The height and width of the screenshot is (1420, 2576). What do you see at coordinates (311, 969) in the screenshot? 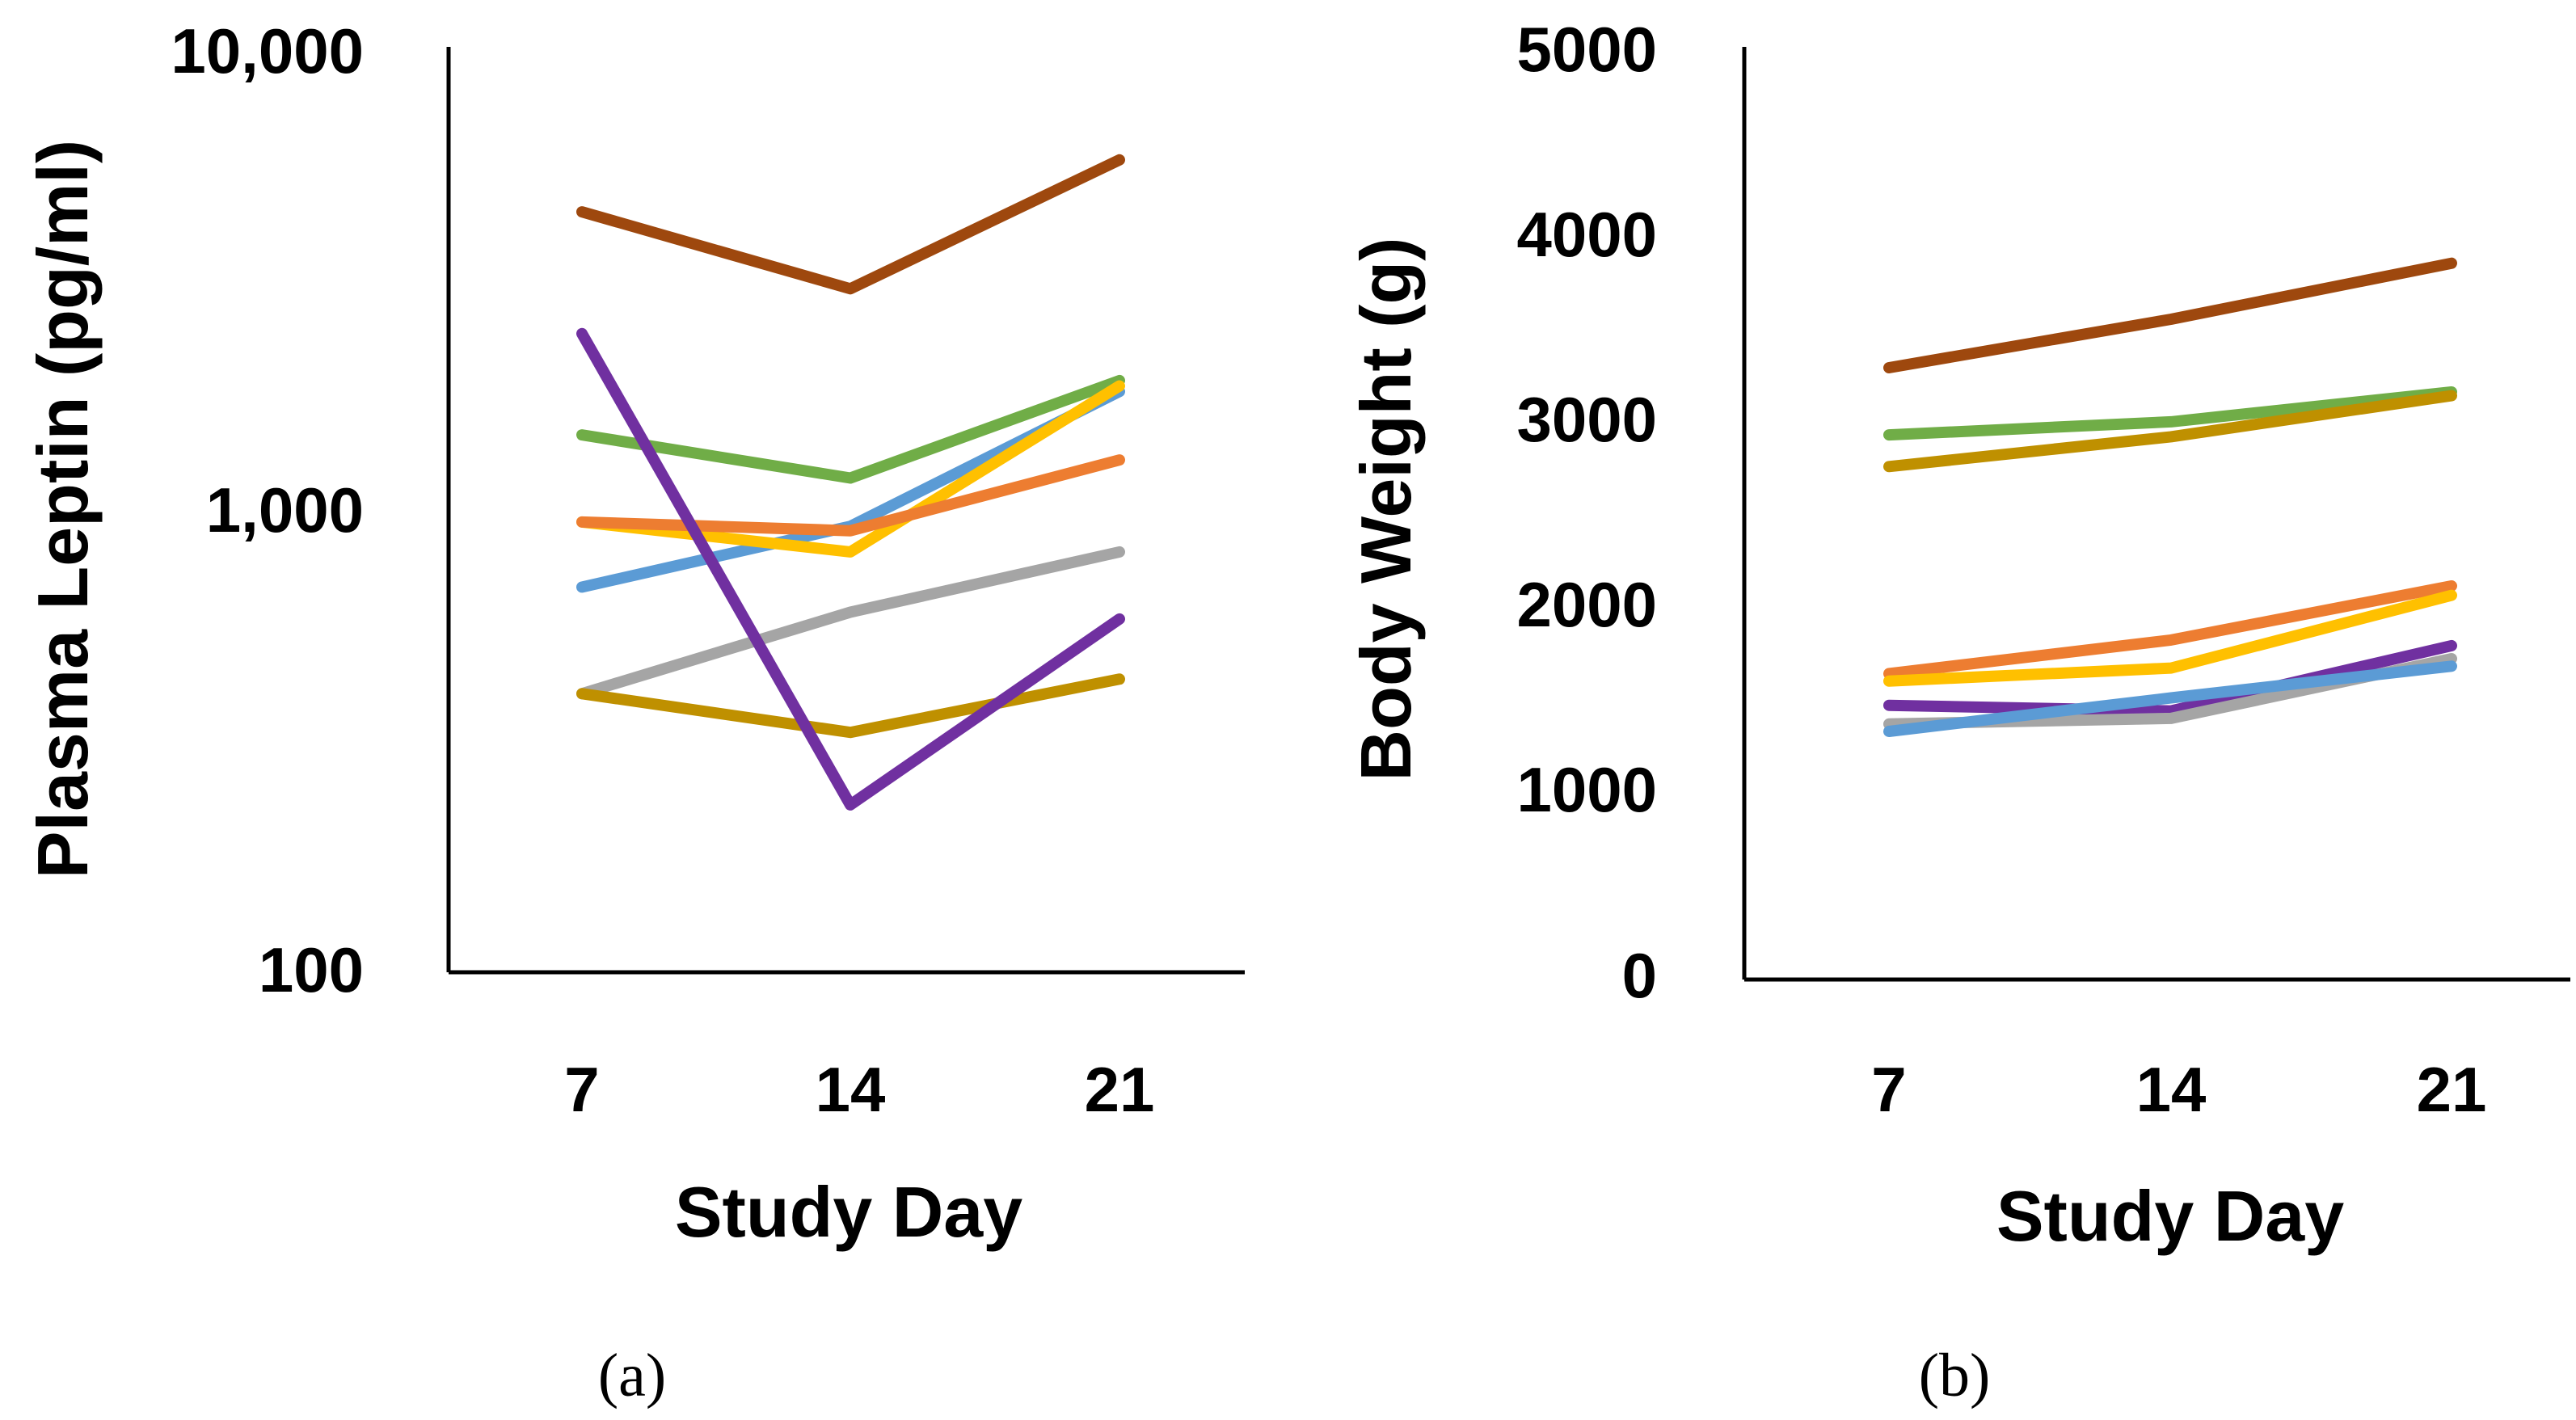
I see `panel-a-y-tick-label: 100` at bounding box center [311, 969].